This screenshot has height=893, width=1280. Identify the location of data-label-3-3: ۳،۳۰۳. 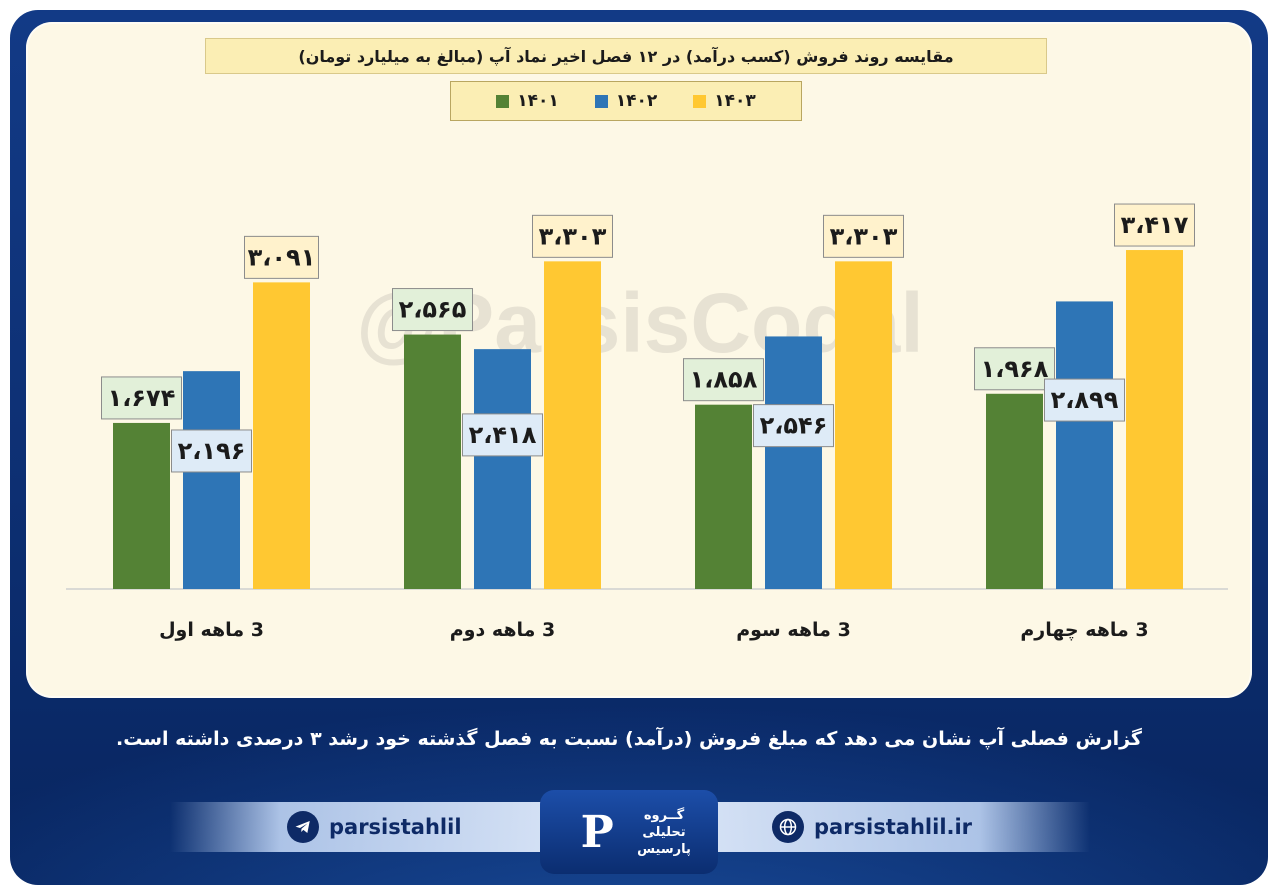
(863, 236).